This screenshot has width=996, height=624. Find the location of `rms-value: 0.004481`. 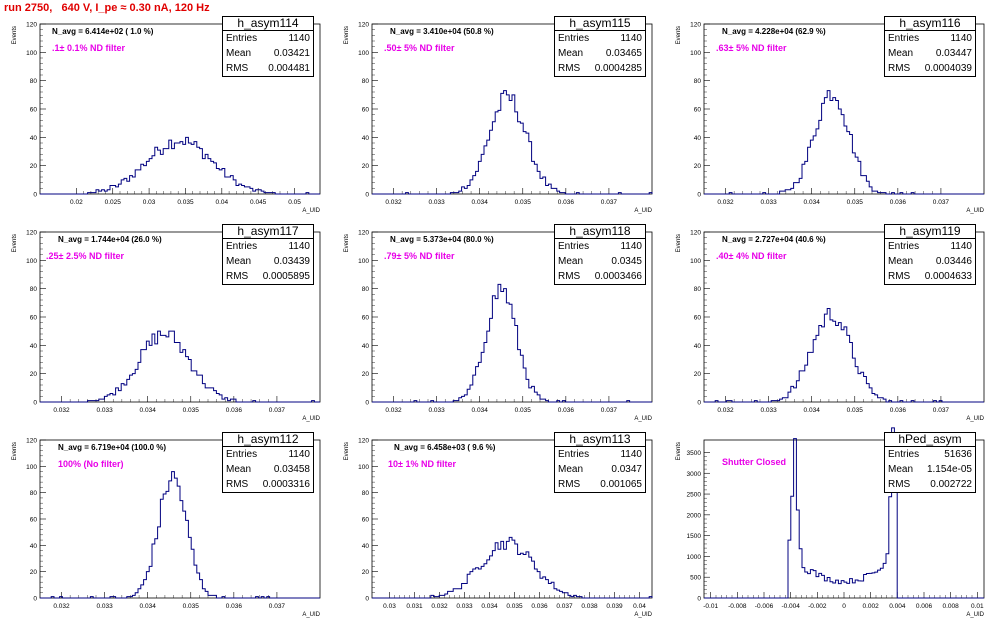

rms-value: 0.004481 is located at coordinates (289, 68).